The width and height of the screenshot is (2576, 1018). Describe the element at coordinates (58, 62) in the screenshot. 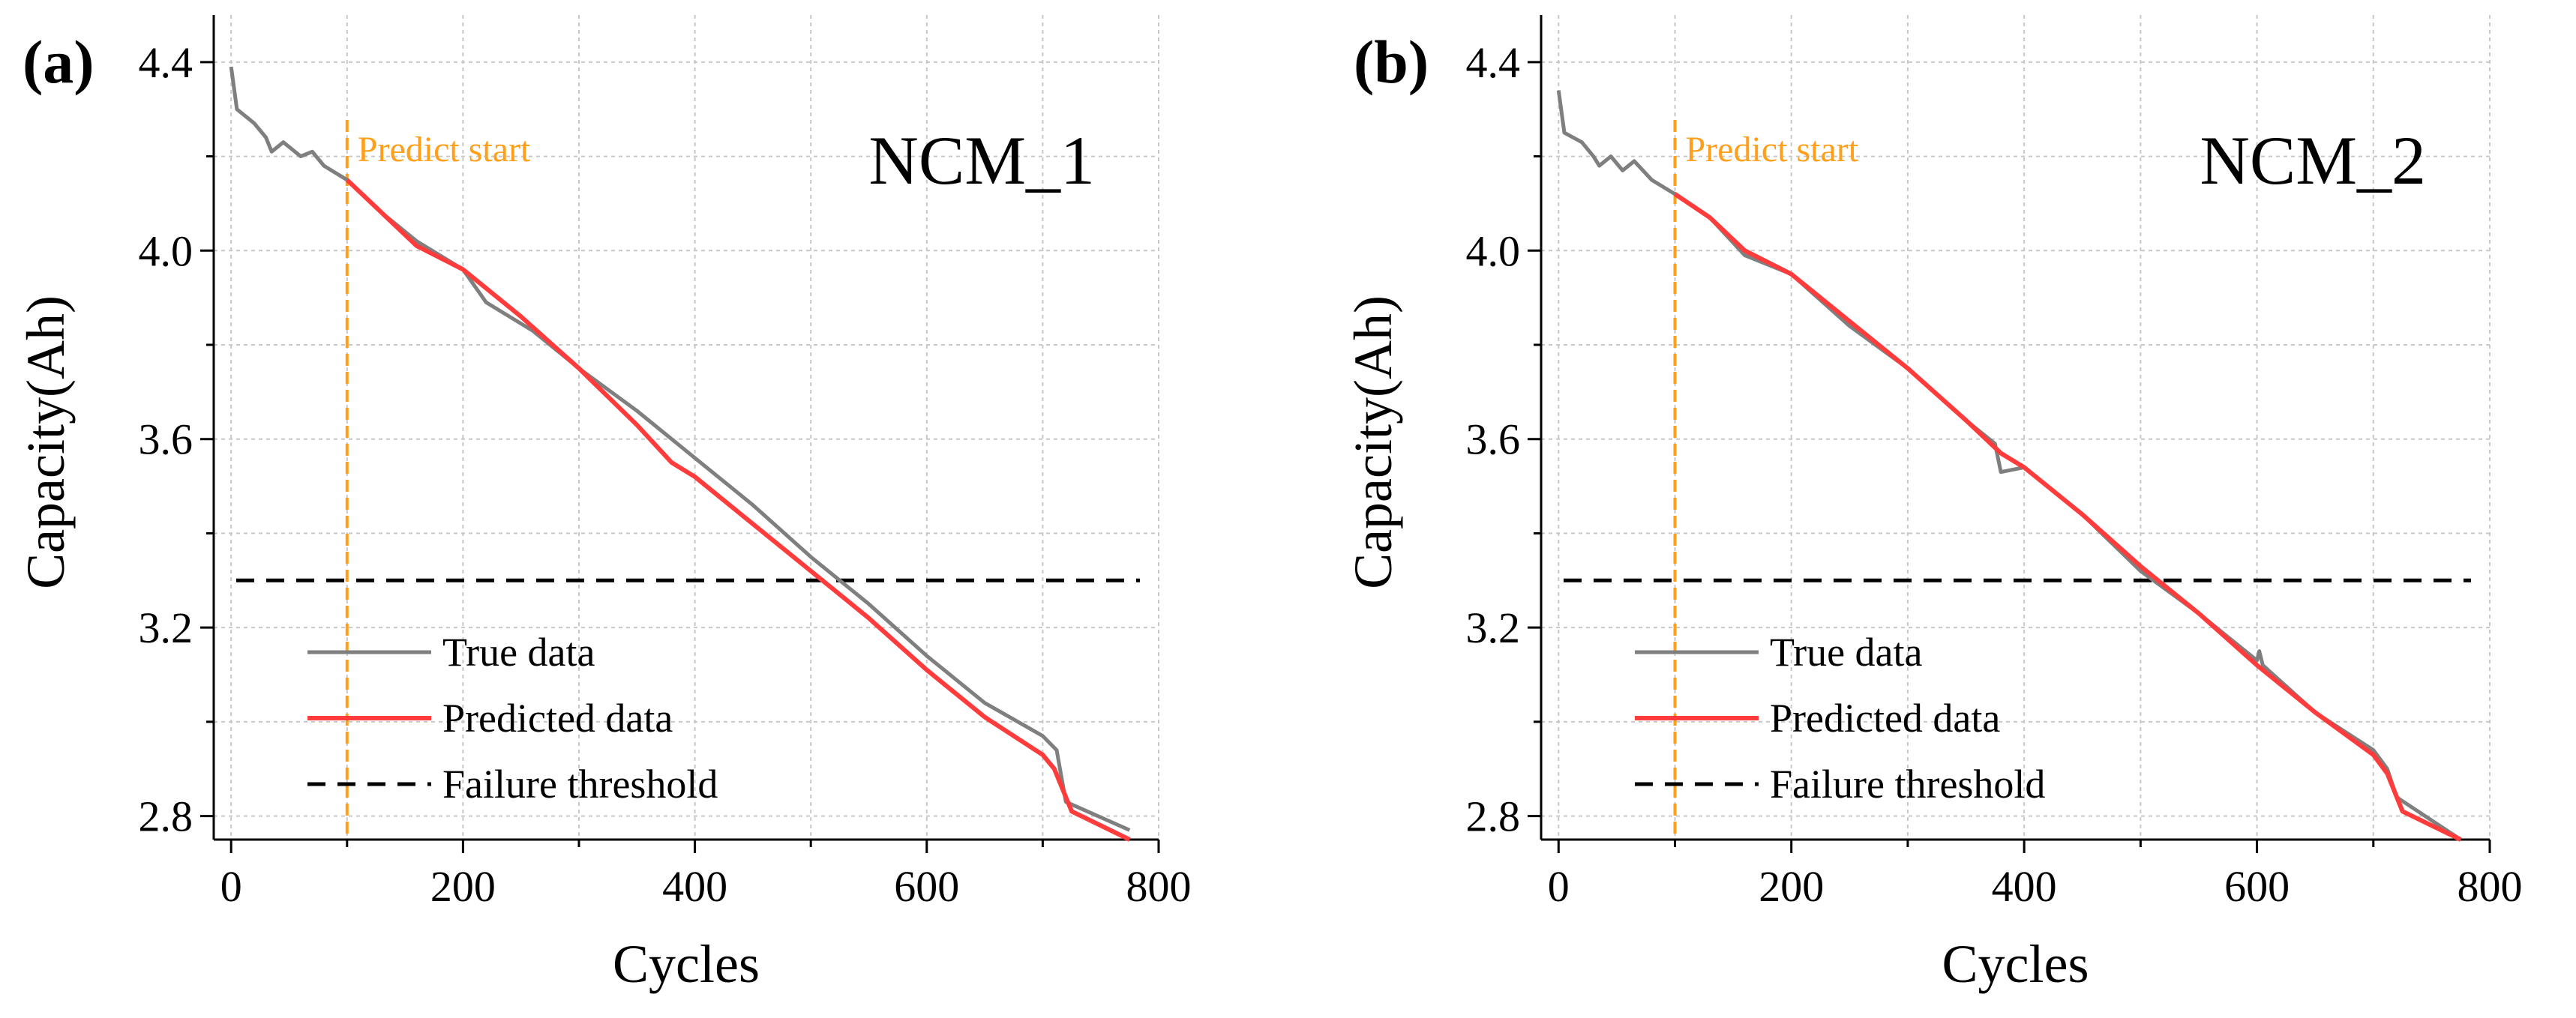

I see `panel-label: (a)` at that location.